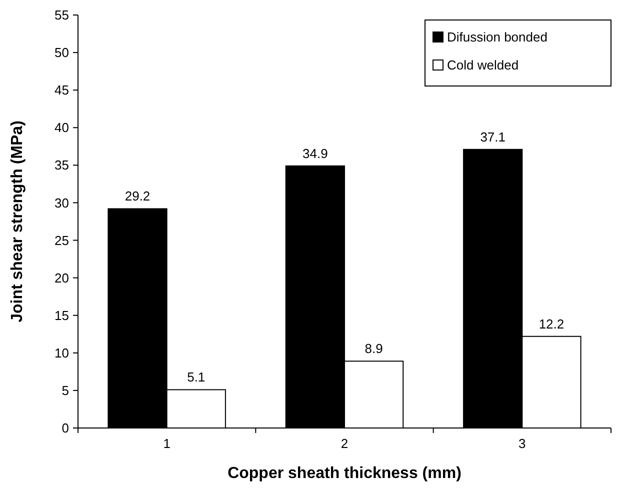 Image resolution: width=627 pixels, height=492 pixels. I want to click on y-tick-label: 30, so click(61, 202).